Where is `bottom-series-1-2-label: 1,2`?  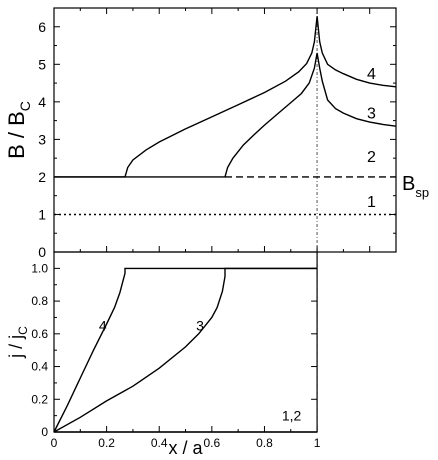
bottom-series-1-2-label: 1,2 is located at coordinates (292, 416).